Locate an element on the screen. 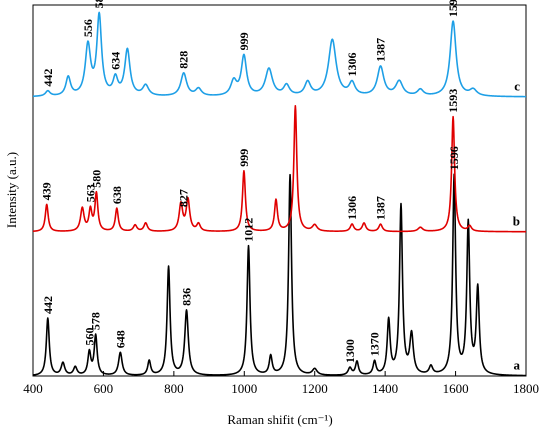 The image size is (550, 438). series-label-a: a is located at coordinates (517, 365).